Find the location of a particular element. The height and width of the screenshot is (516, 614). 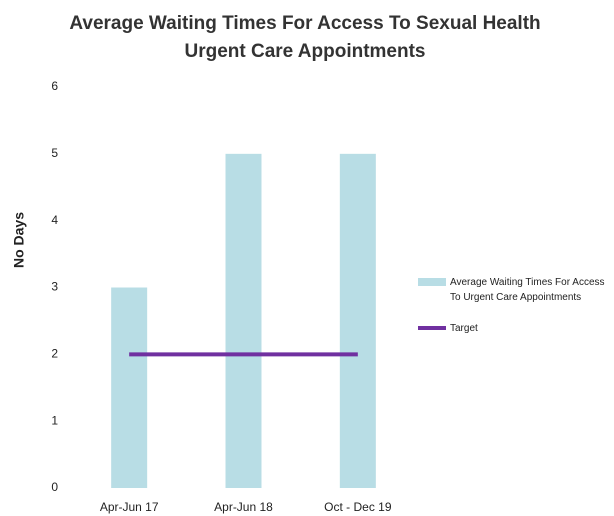

y-tick-label: 2 is located at coordinates (54, 354).